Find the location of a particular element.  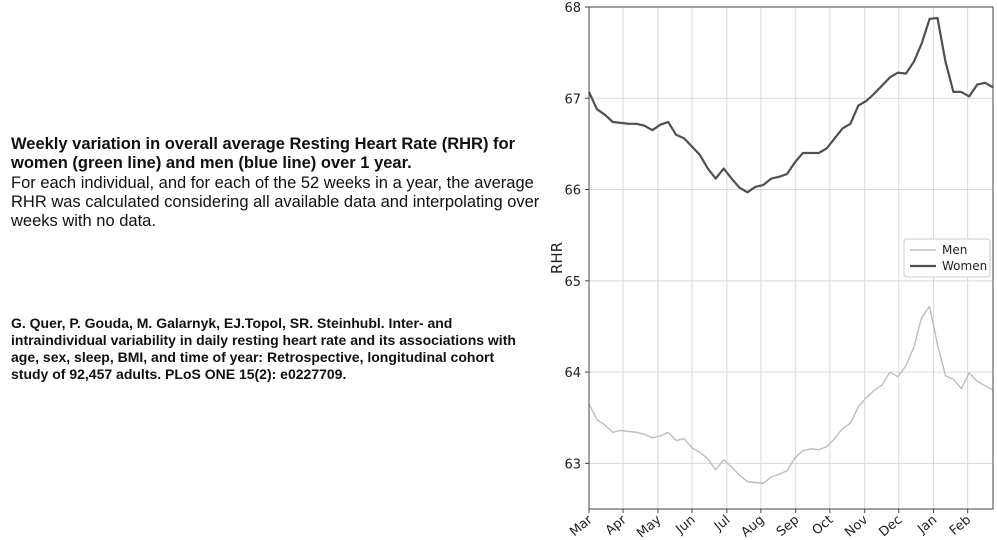

x-tick-label: Nov is located at coordinates (856, 526).